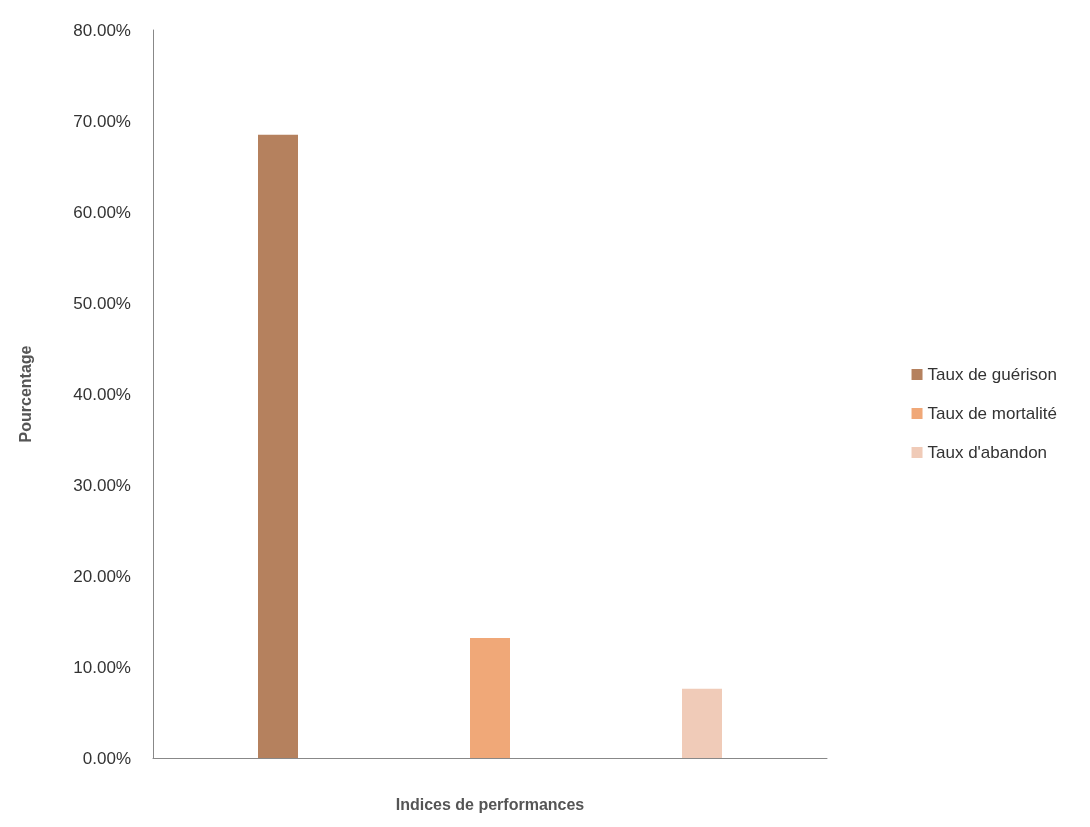 This screenshot has width=1090, height=827. What do you see at coordinates (987, 452) in the screenshot?
I see `legend-label: Taux d'abandon` at bounding box center [987, 452].